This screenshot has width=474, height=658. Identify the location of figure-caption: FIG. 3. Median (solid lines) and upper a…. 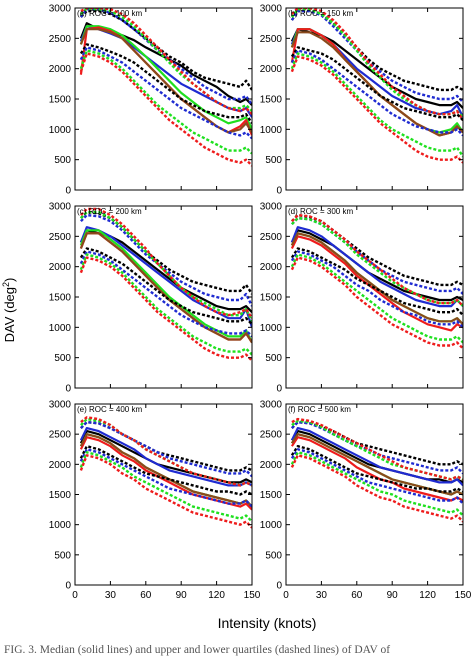
(197, 650).